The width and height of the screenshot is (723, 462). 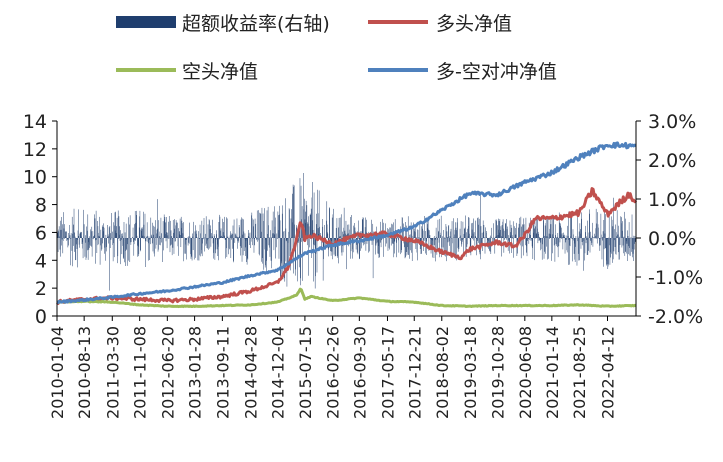 I want to click on x-tick-label: 2013-09-11, so click(x=222, y=372).